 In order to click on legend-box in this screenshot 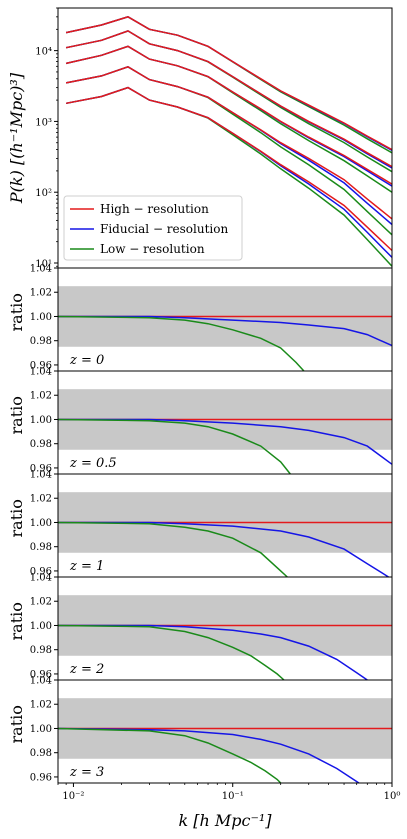, I will do `click(153, 228)`.